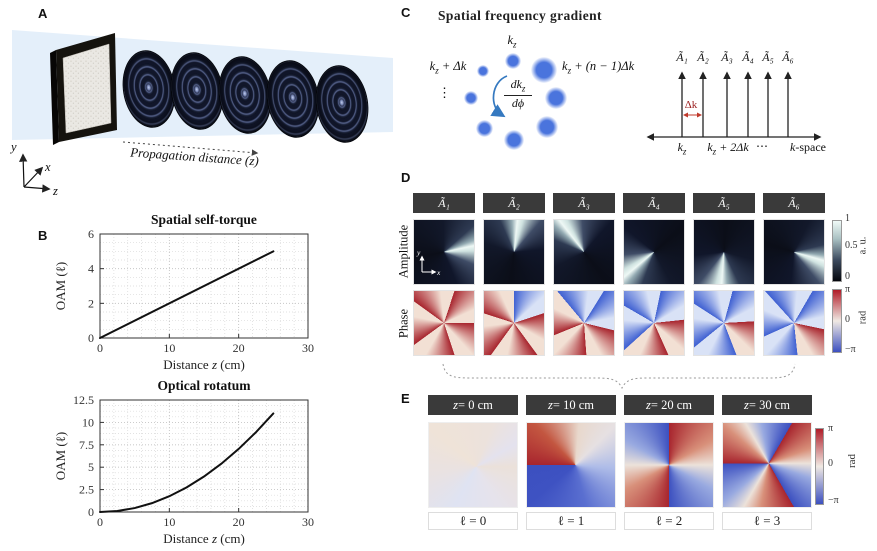 This screenshot has width=877, height=551. What do you see at coordinates (187, 294) in the screenshot?
I see `data-line` at bounding box center [187, 294].